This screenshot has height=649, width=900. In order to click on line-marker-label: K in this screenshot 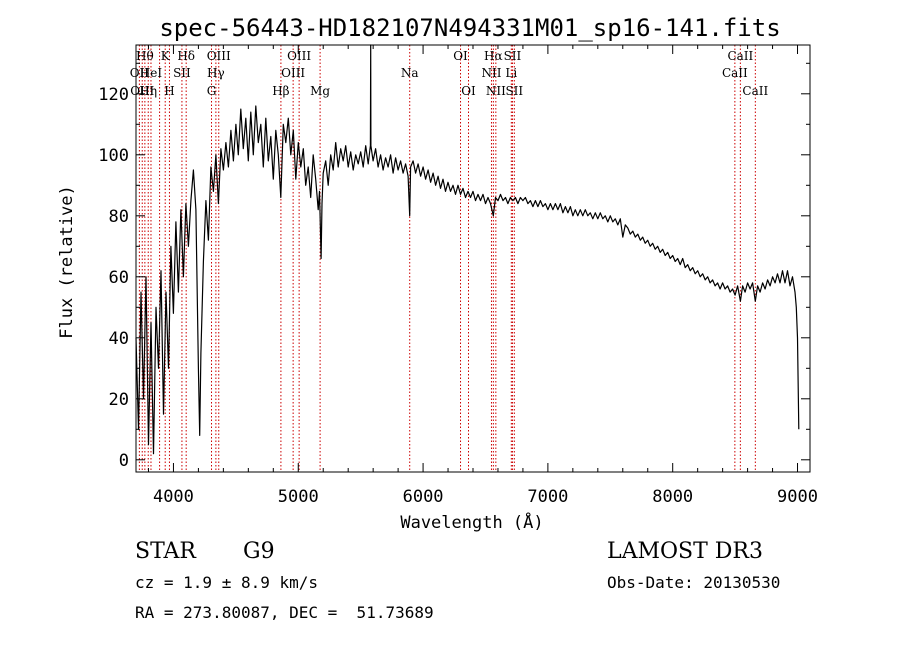, I will do `click(166, 56)`.